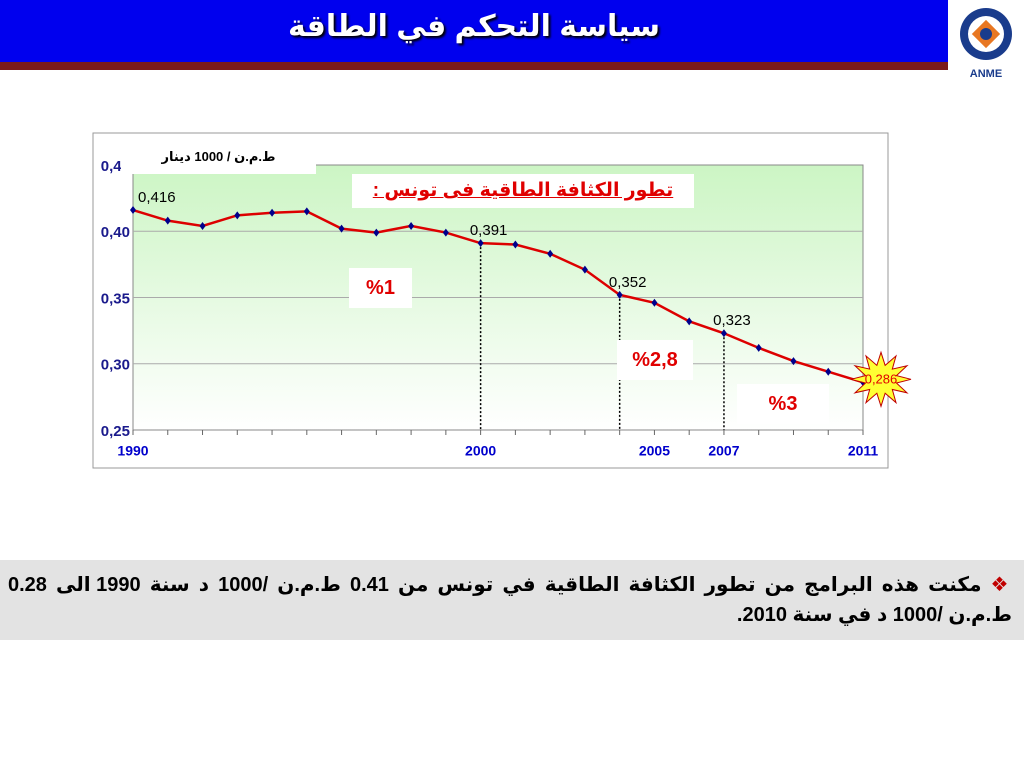 This screenshot has width=1024, height=768. I want to click on slide-title: سياسة التحكم في الطاقة, so click(474, 31).